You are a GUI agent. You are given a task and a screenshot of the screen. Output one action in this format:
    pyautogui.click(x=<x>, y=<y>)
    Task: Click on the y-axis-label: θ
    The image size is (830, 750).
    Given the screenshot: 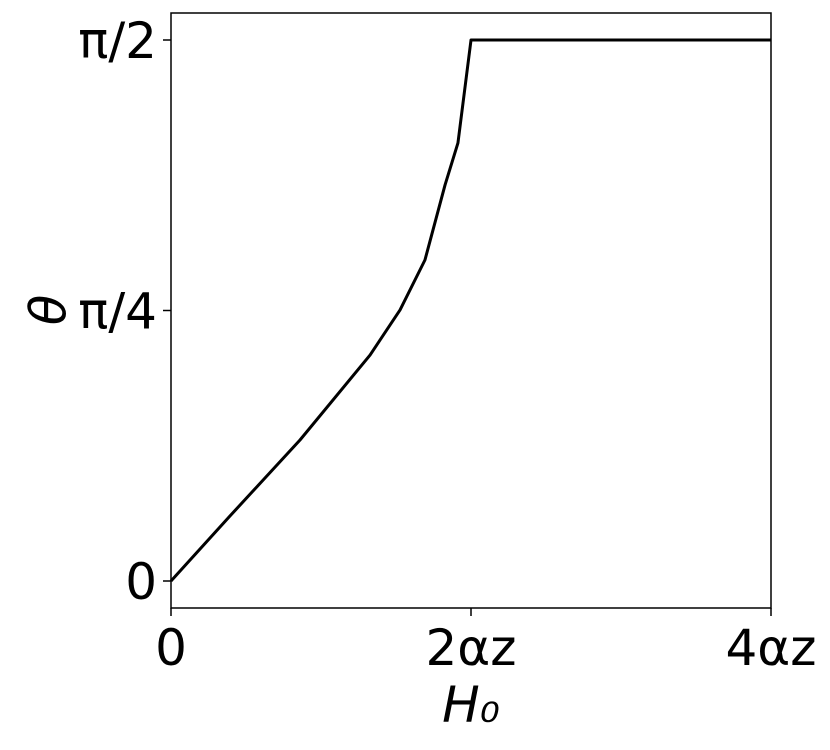 What is the action you would take?
    pyautogui.click(x=49, y=310)
    